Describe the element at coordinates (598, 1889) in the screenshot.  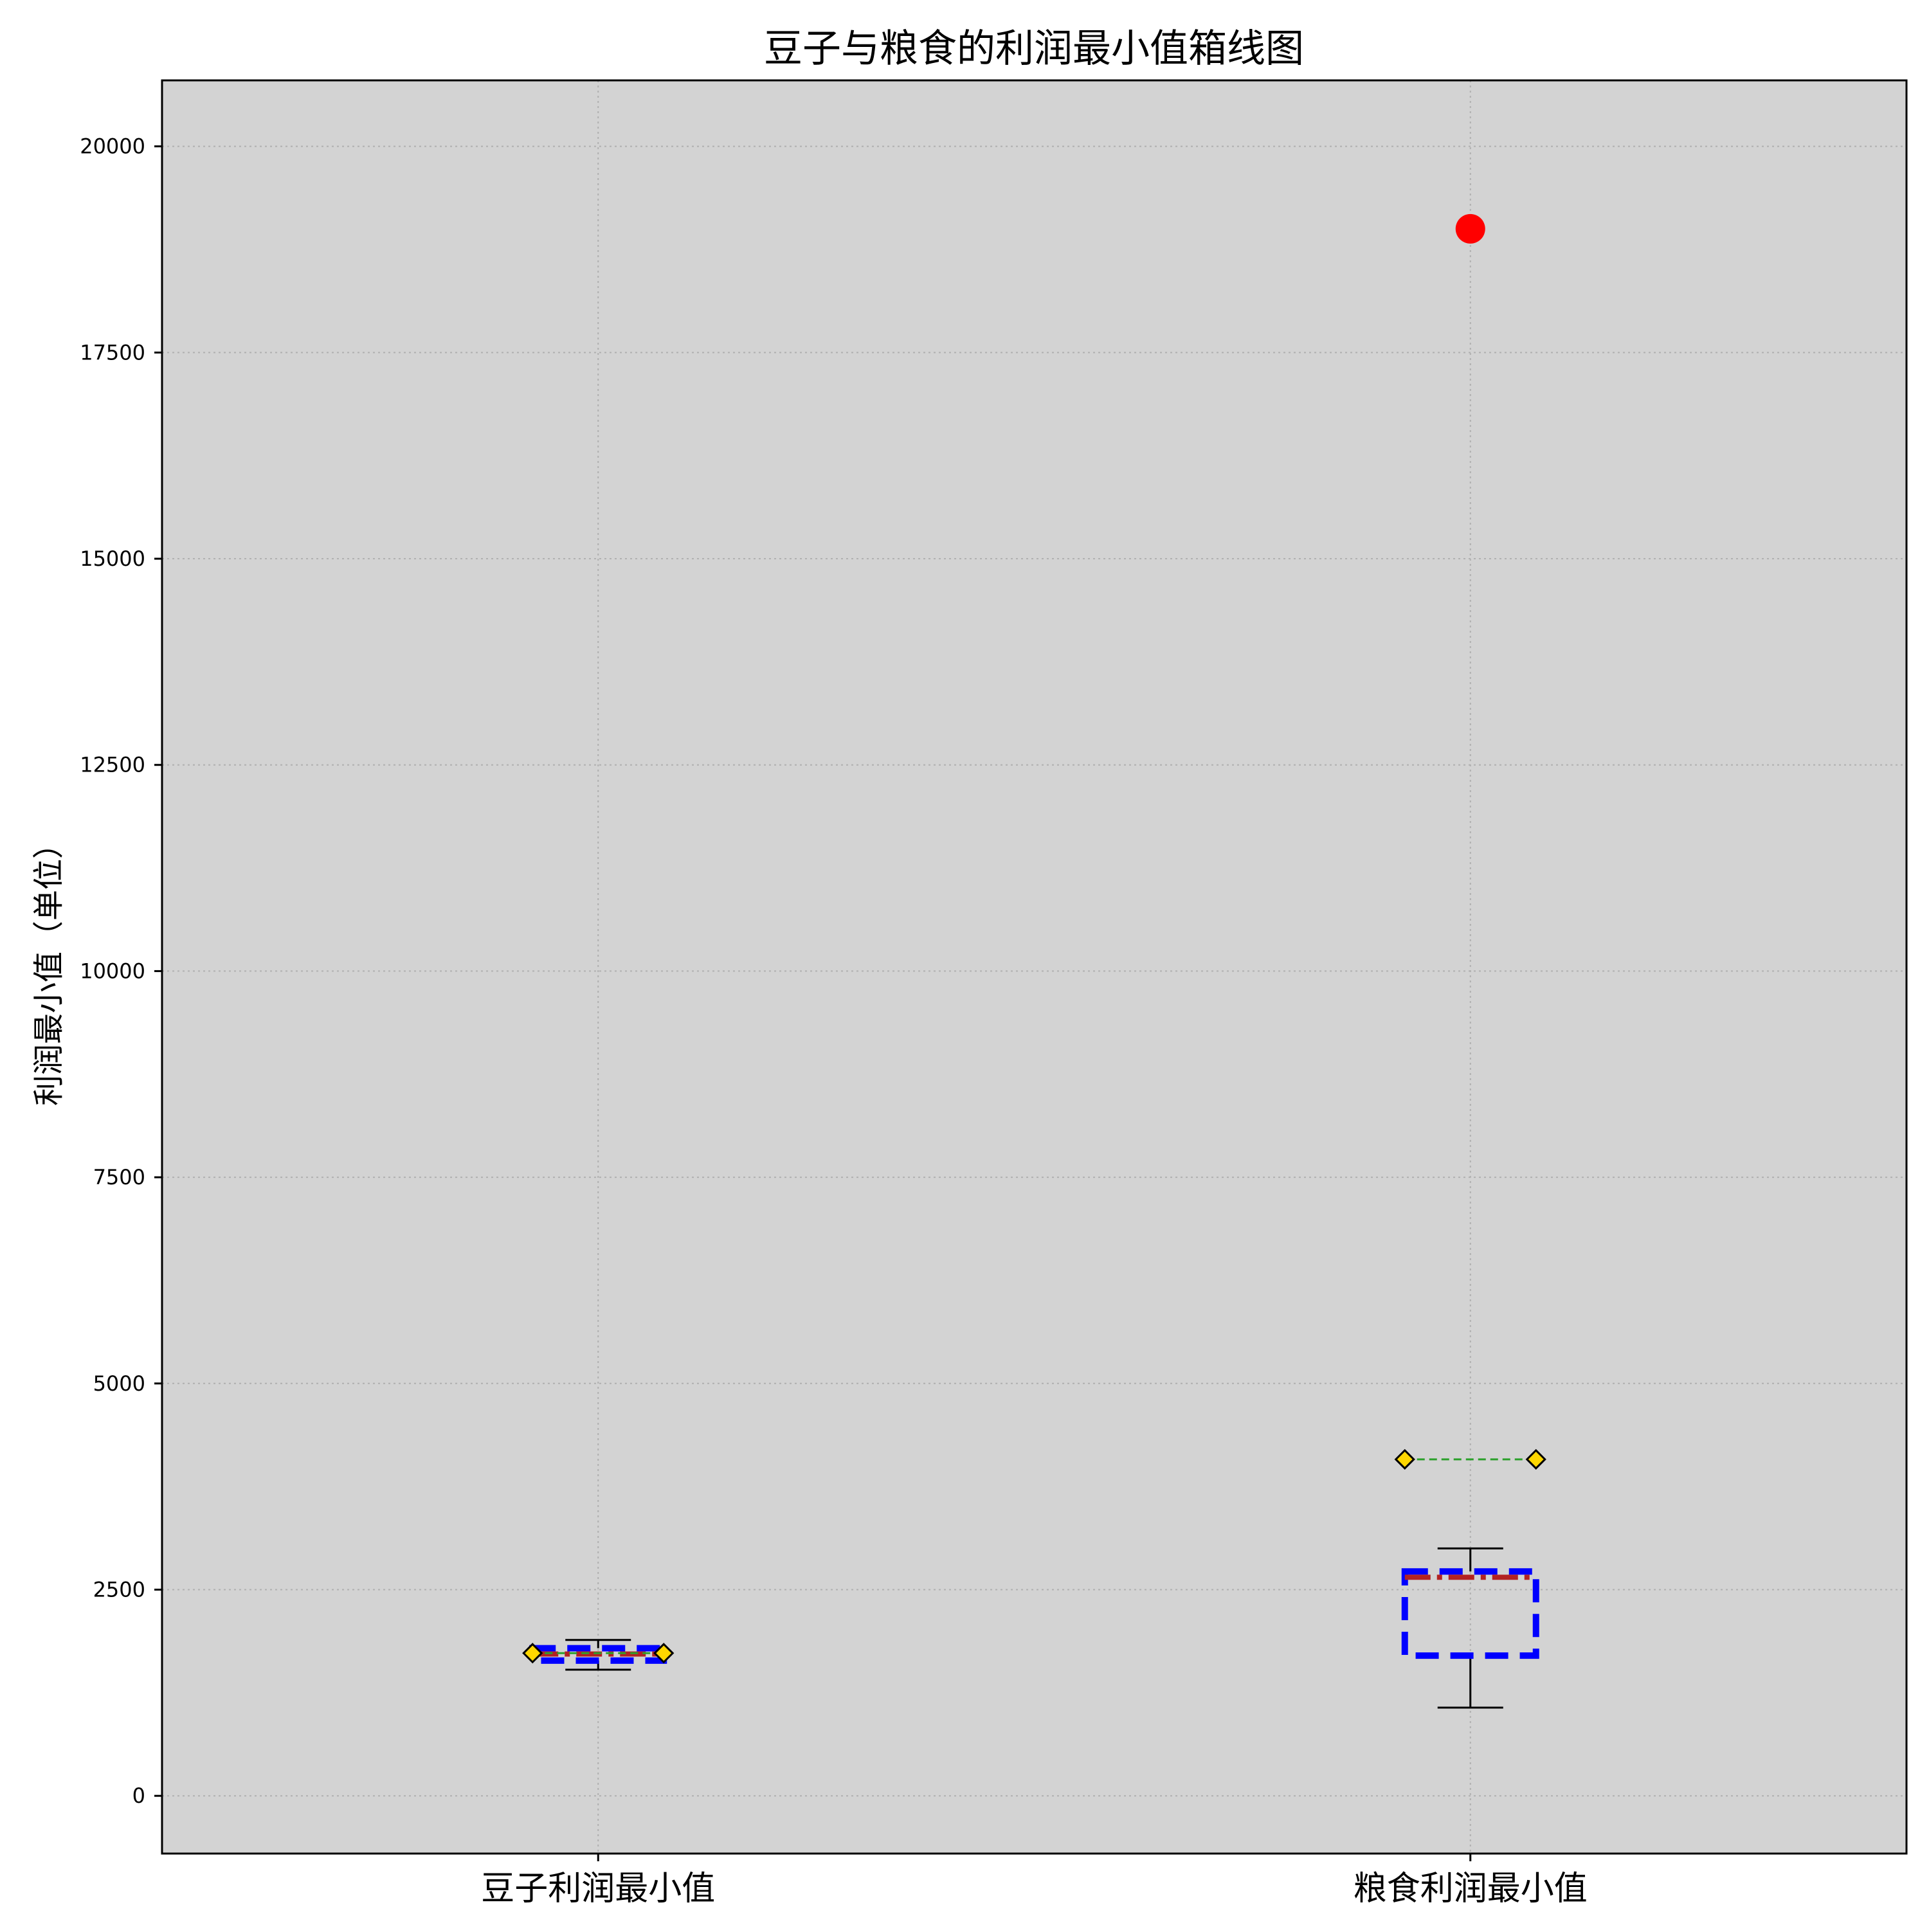
I see `x-tick-label: 豆子利润最小值` at that location.